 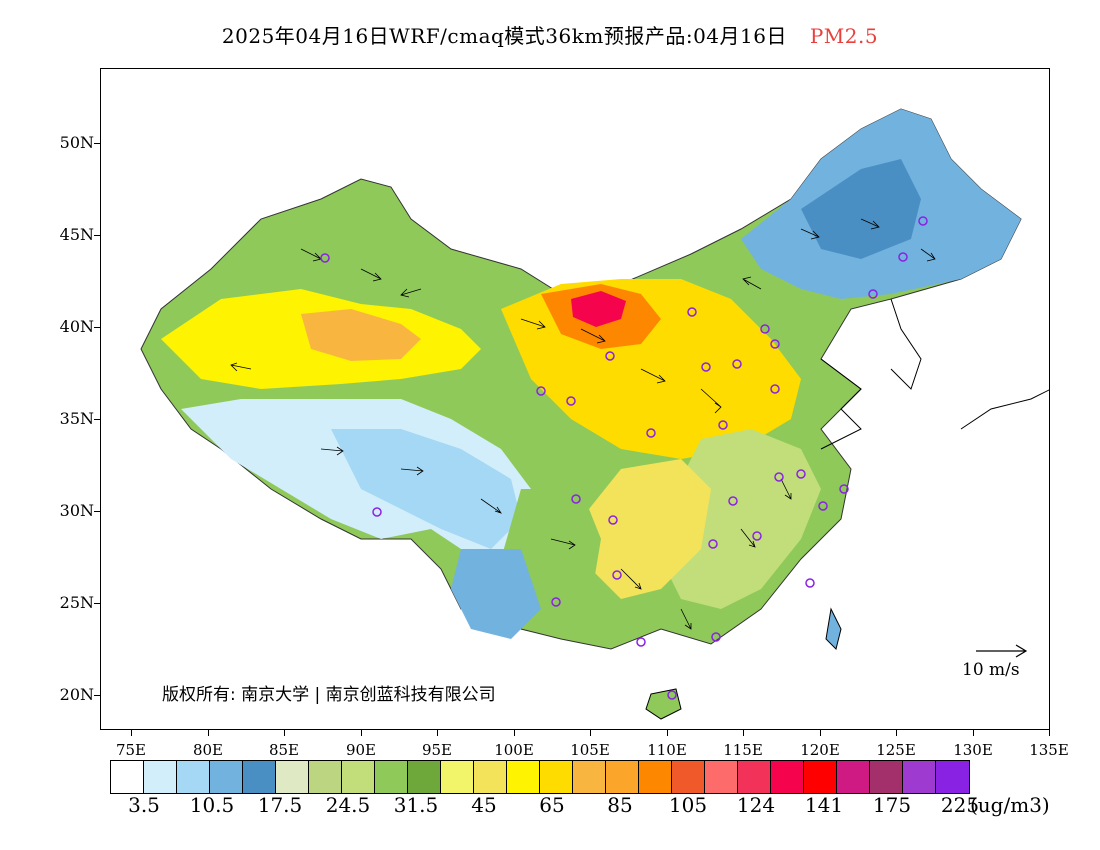 I want to click on lat-label: 35N, so click(x=76, y=418).